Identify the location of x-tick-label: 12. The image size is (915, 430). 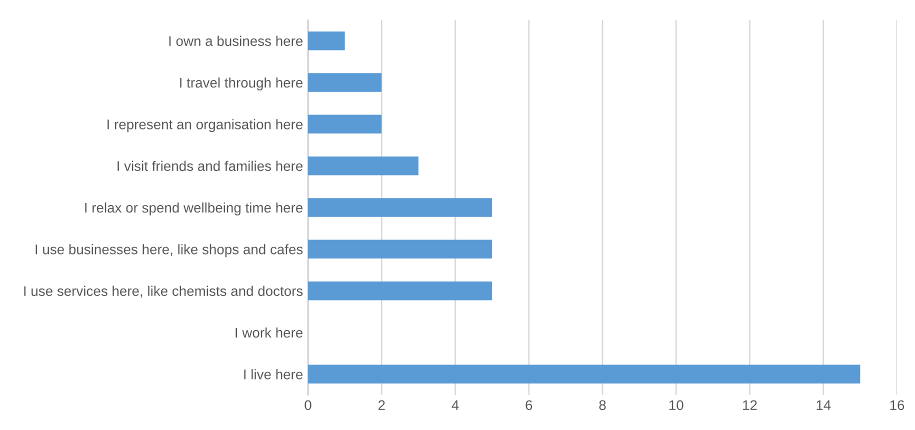
(750, 405).